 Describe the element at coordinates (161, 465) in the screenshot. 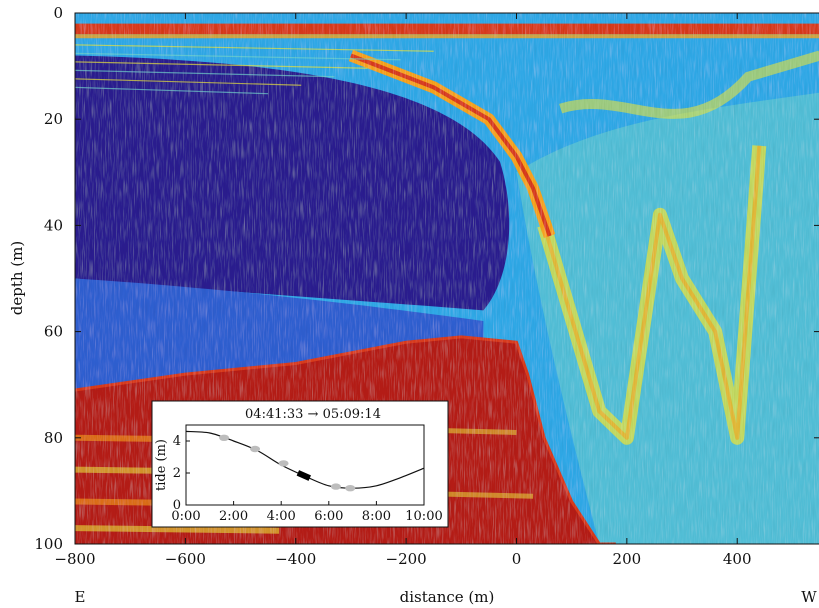

I see `tide-y-axis-label: tide (m)` at that location.